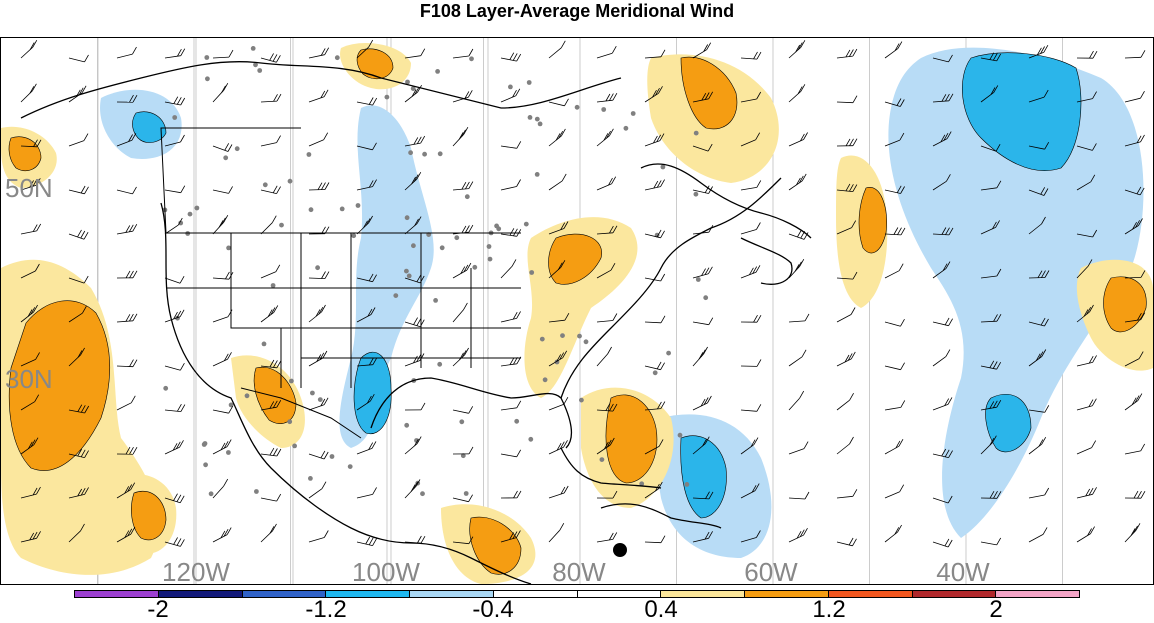  I want to click on colorbar-tick-label: -0.4, so click(492, 610).